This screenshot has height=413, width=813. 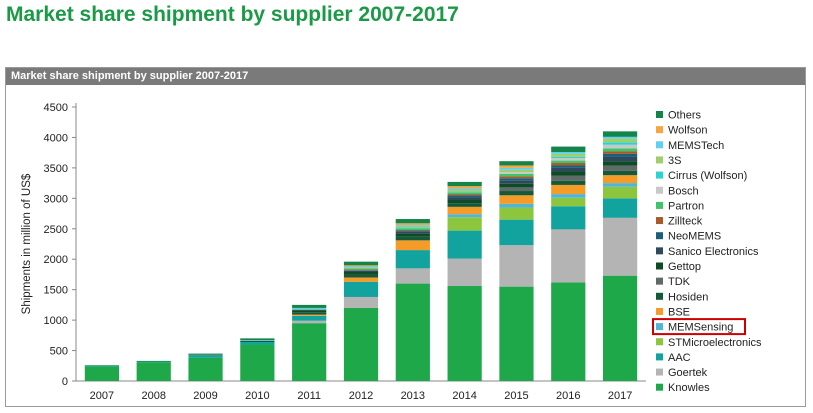 I want to click on bar-segment-hosiden-2015, so click(x=516, y=193).